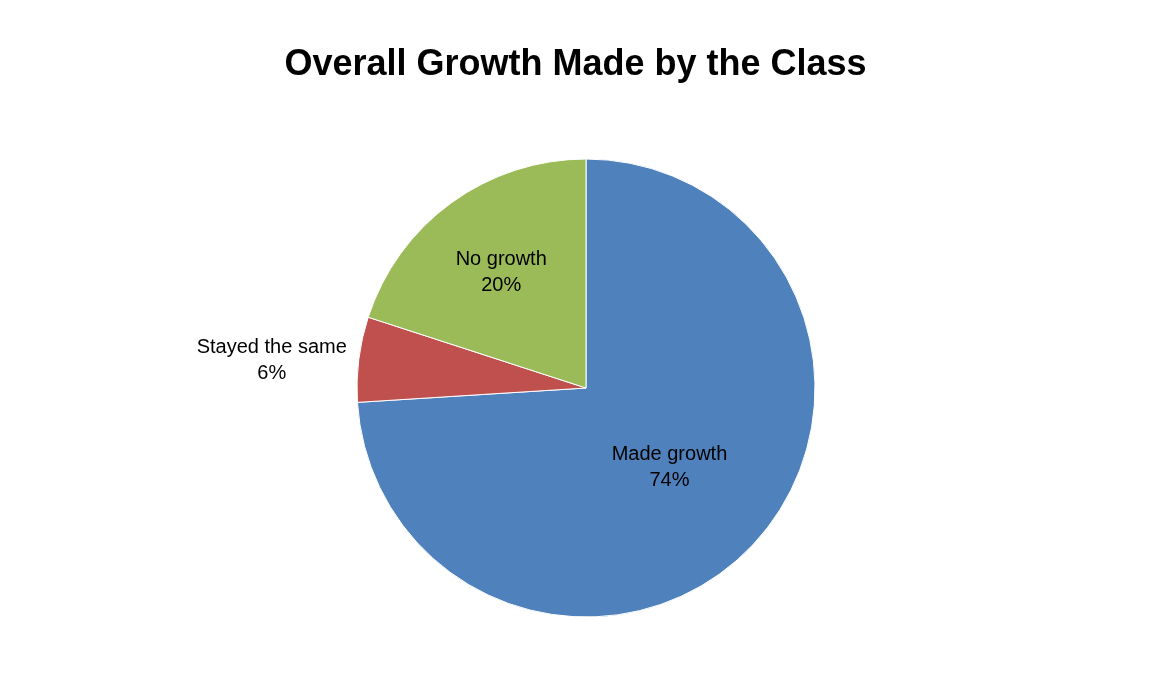  Describe the element at coordinates (575, 62) in the screenshot. I see `chart-title: Overall Growth Made by the Class` at that location.